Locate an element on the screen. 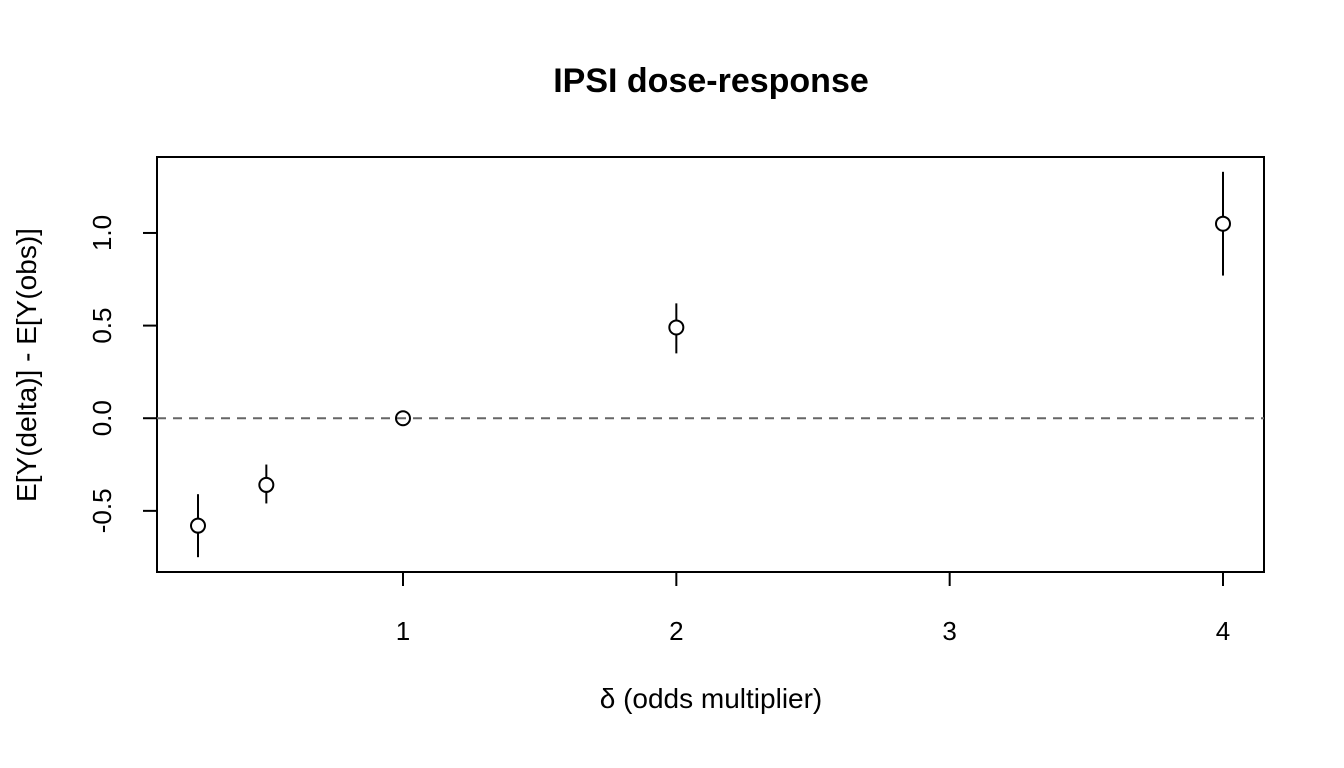  y-axis-label: E[Y(delta)] - E[Y(obs)] is located at coordinates (26, 365).